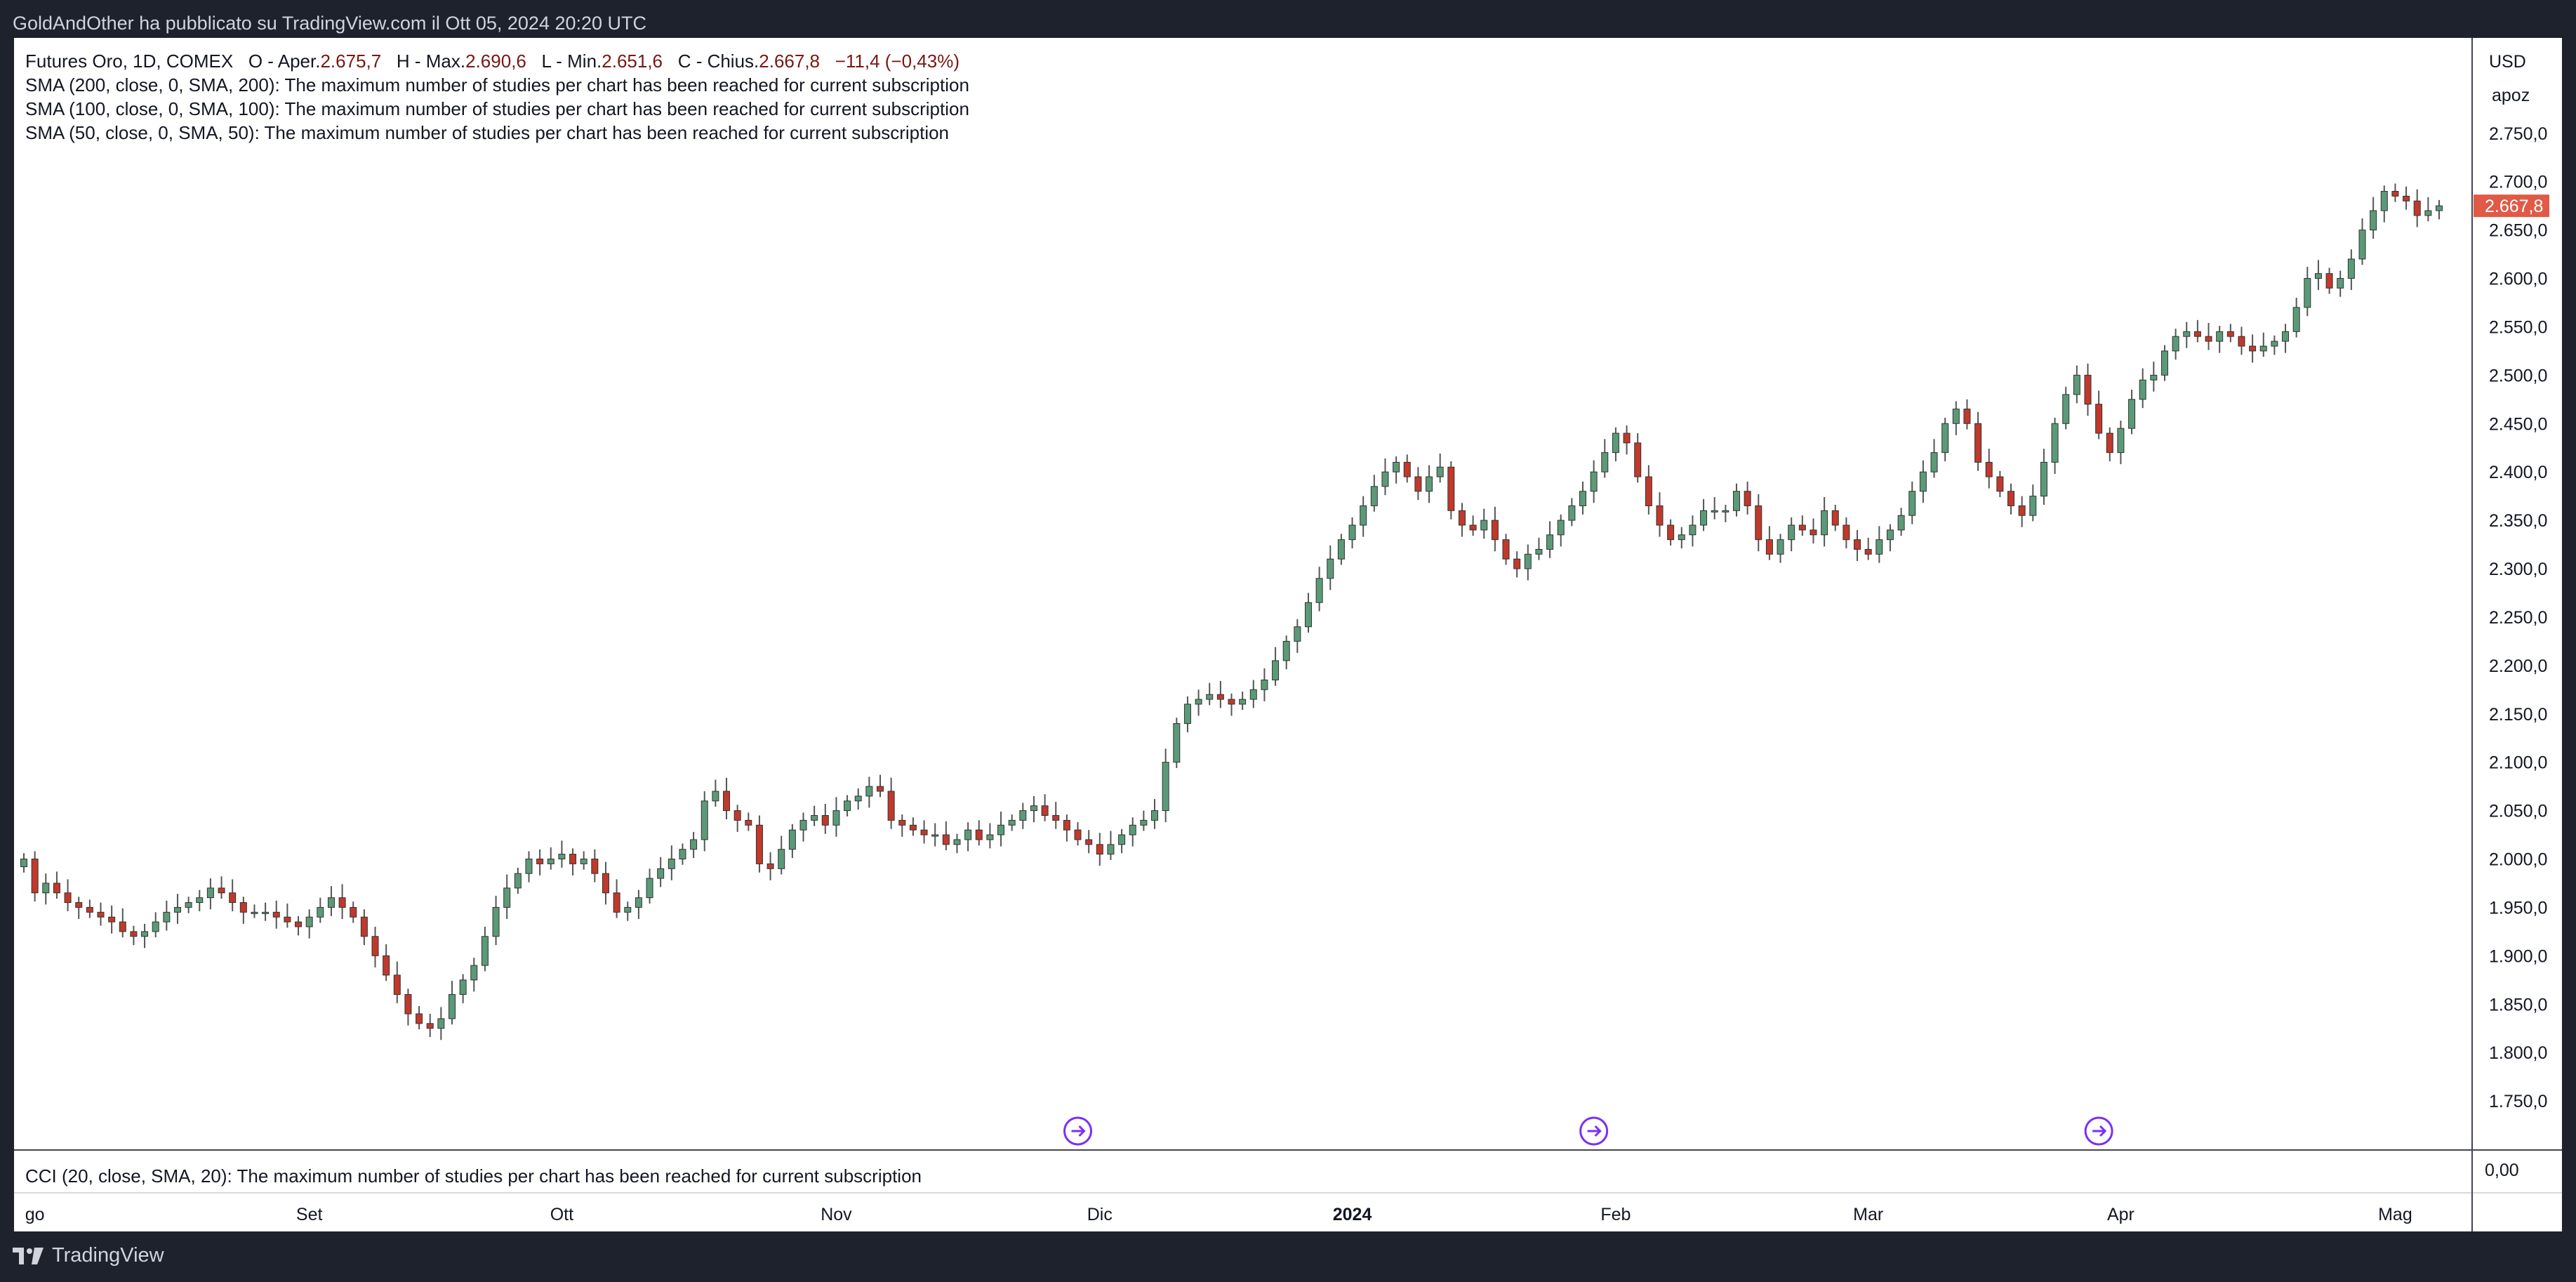 The height and width of the screenshot is (1282, 2576). Describe the element at coordinates (129, 61) in the screenshot. I see `symbol-name: Futures Oro, 1D, COMEX` at that location.